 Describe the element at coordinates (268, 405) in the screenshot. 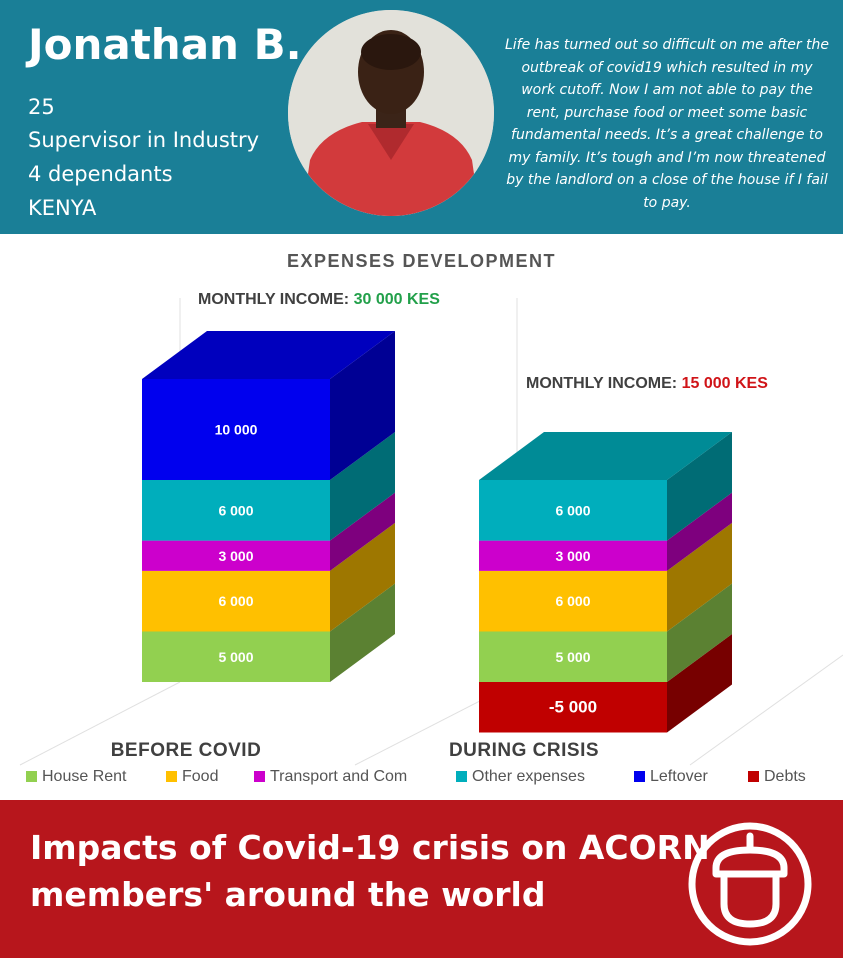

I see `bar-segment: 10 000` at that location.